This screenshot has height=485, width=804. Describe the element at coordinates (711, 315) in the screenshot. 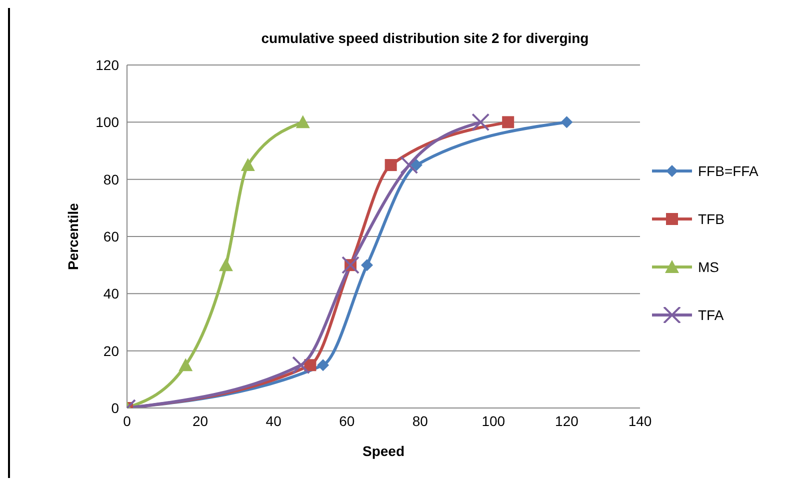

I see `legend-label: TFA` at that location.